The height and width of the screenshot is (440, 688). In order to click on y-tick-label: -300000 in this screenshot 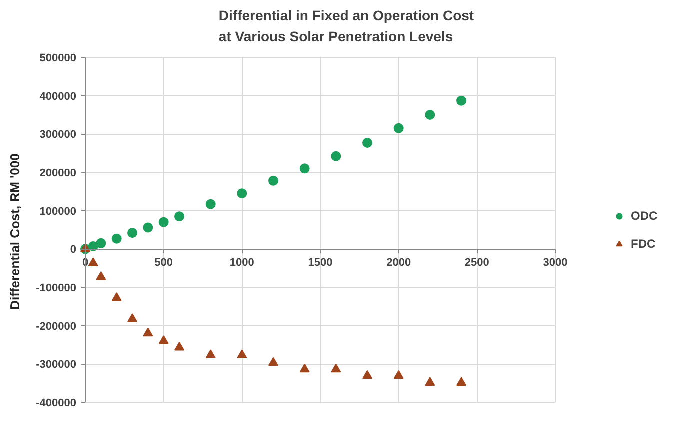, I will do `click(56, 365)`.